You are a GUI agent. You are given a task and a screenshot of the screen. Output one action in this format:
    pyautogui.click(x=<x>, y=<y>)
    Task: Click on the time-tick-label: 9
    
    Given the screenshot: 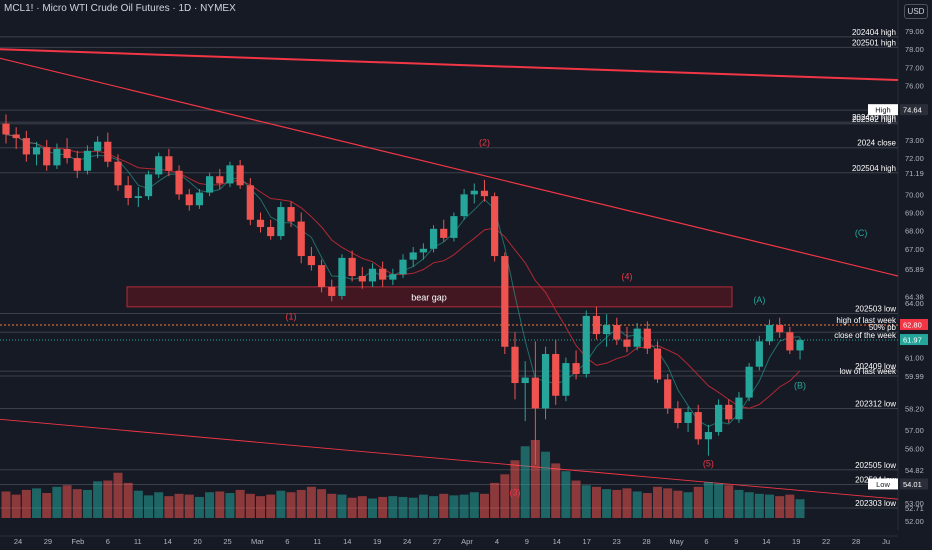 What is the action you would take?
    pyautogui.click(x=736, y=541)
    